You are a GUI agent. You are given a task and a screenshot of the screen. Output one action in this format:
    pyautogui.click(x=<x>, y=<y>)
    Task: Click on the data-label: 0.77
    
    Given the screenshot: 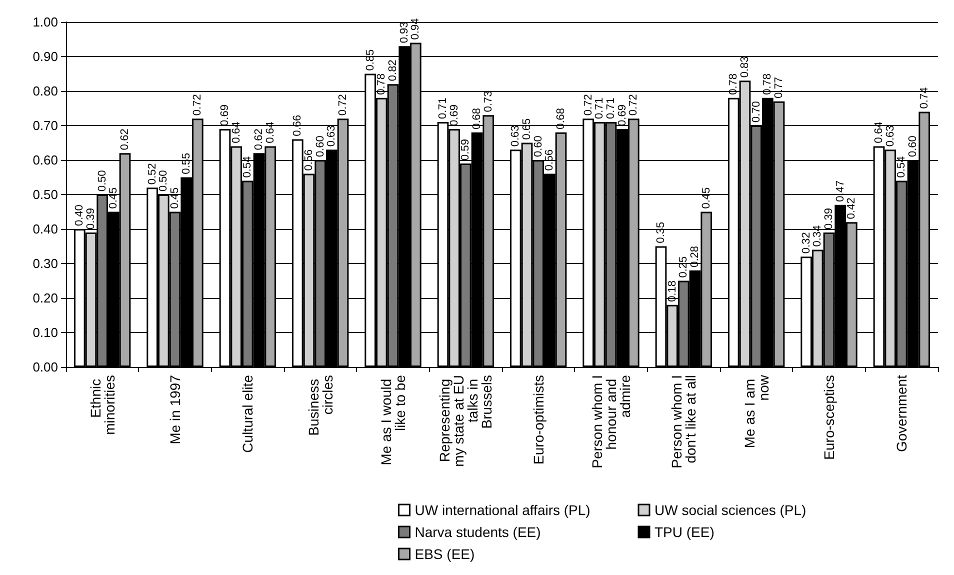 What is the action you would take?
    pyautogui.click(x=779, y=87)
    